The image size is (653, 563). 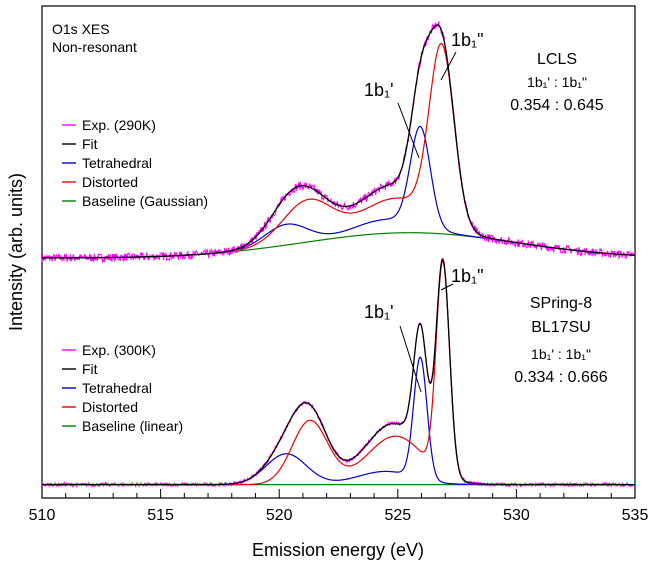 I want to click on facility-label-1: SPring-8, so click(x=561, y=303).